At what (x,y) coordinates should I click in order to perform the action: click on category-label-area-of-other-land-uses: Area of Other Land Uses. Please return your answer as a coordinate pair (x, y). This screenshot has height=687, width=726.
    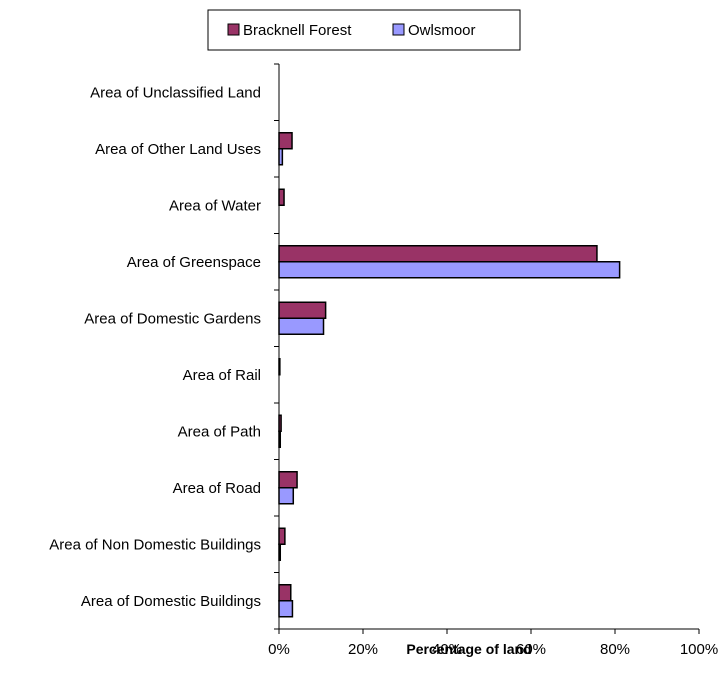
    Looking at the image, I should click on (178, 149).